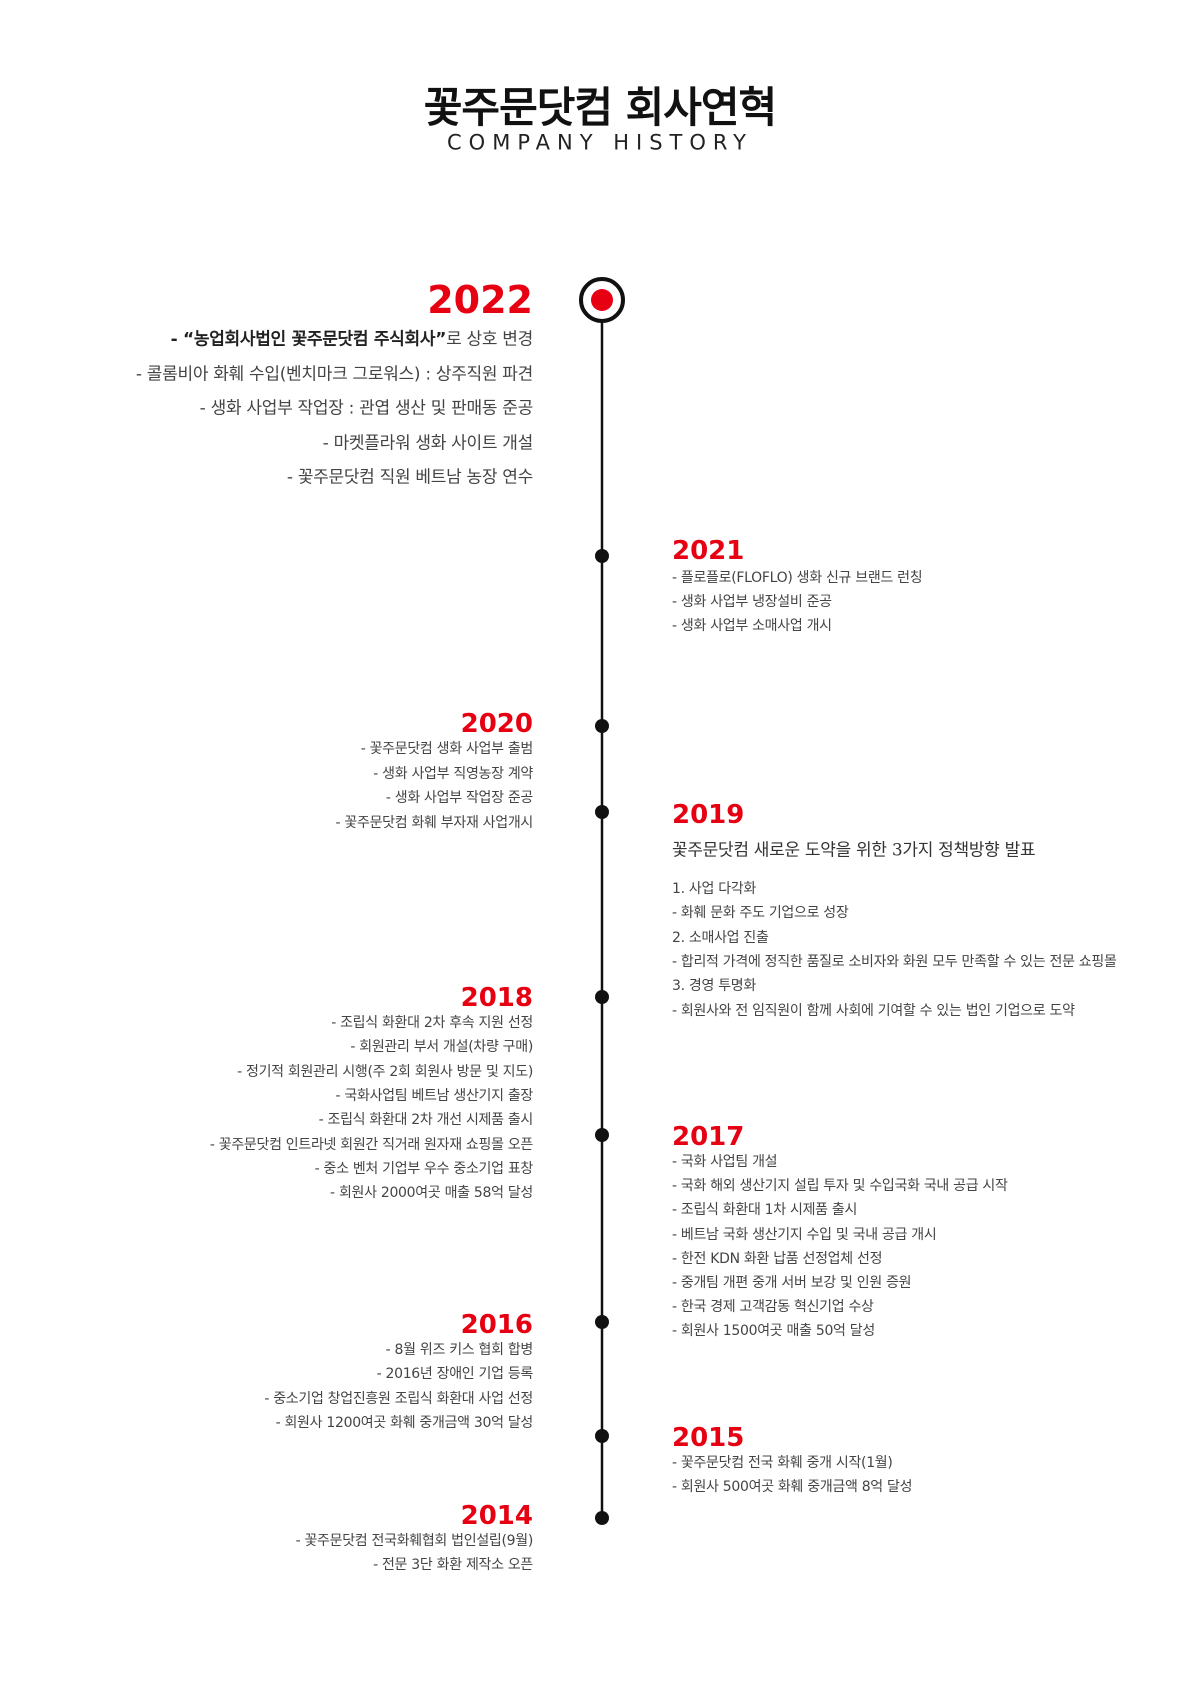 The image size is (1200, 1690). I want to click on history-item: - 회원사 2000여곳 매출 58억 달성, so click(431, 1193).